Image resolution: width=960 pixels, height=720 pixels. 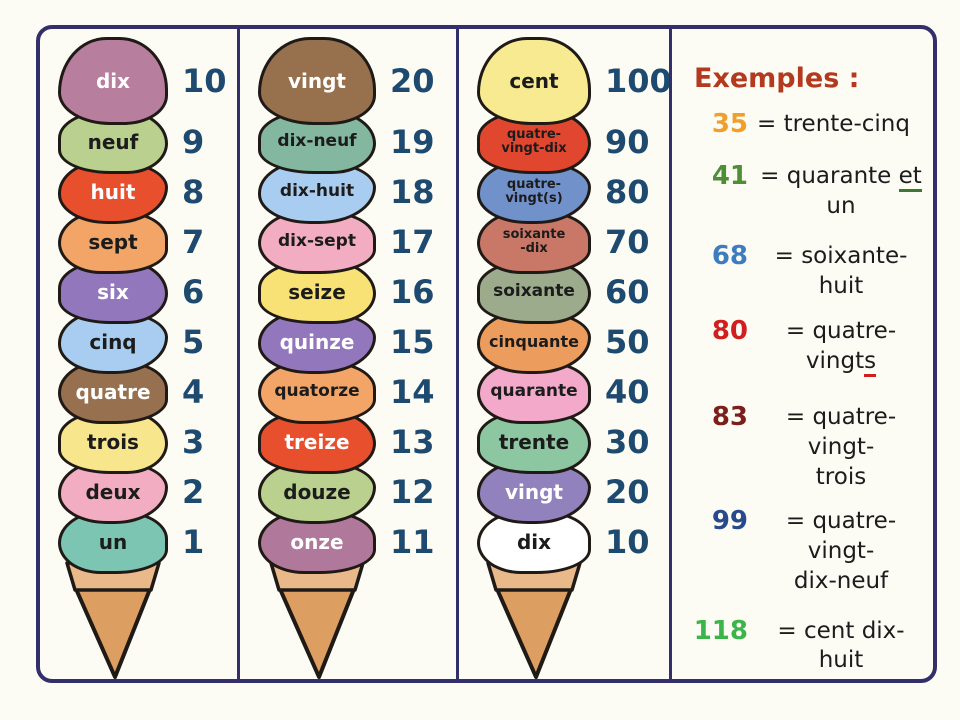 What do you see at coordinates (357, 342) in the screenshot?
I see `scoop-row: quinze 15` at bounding box center [357, 342].